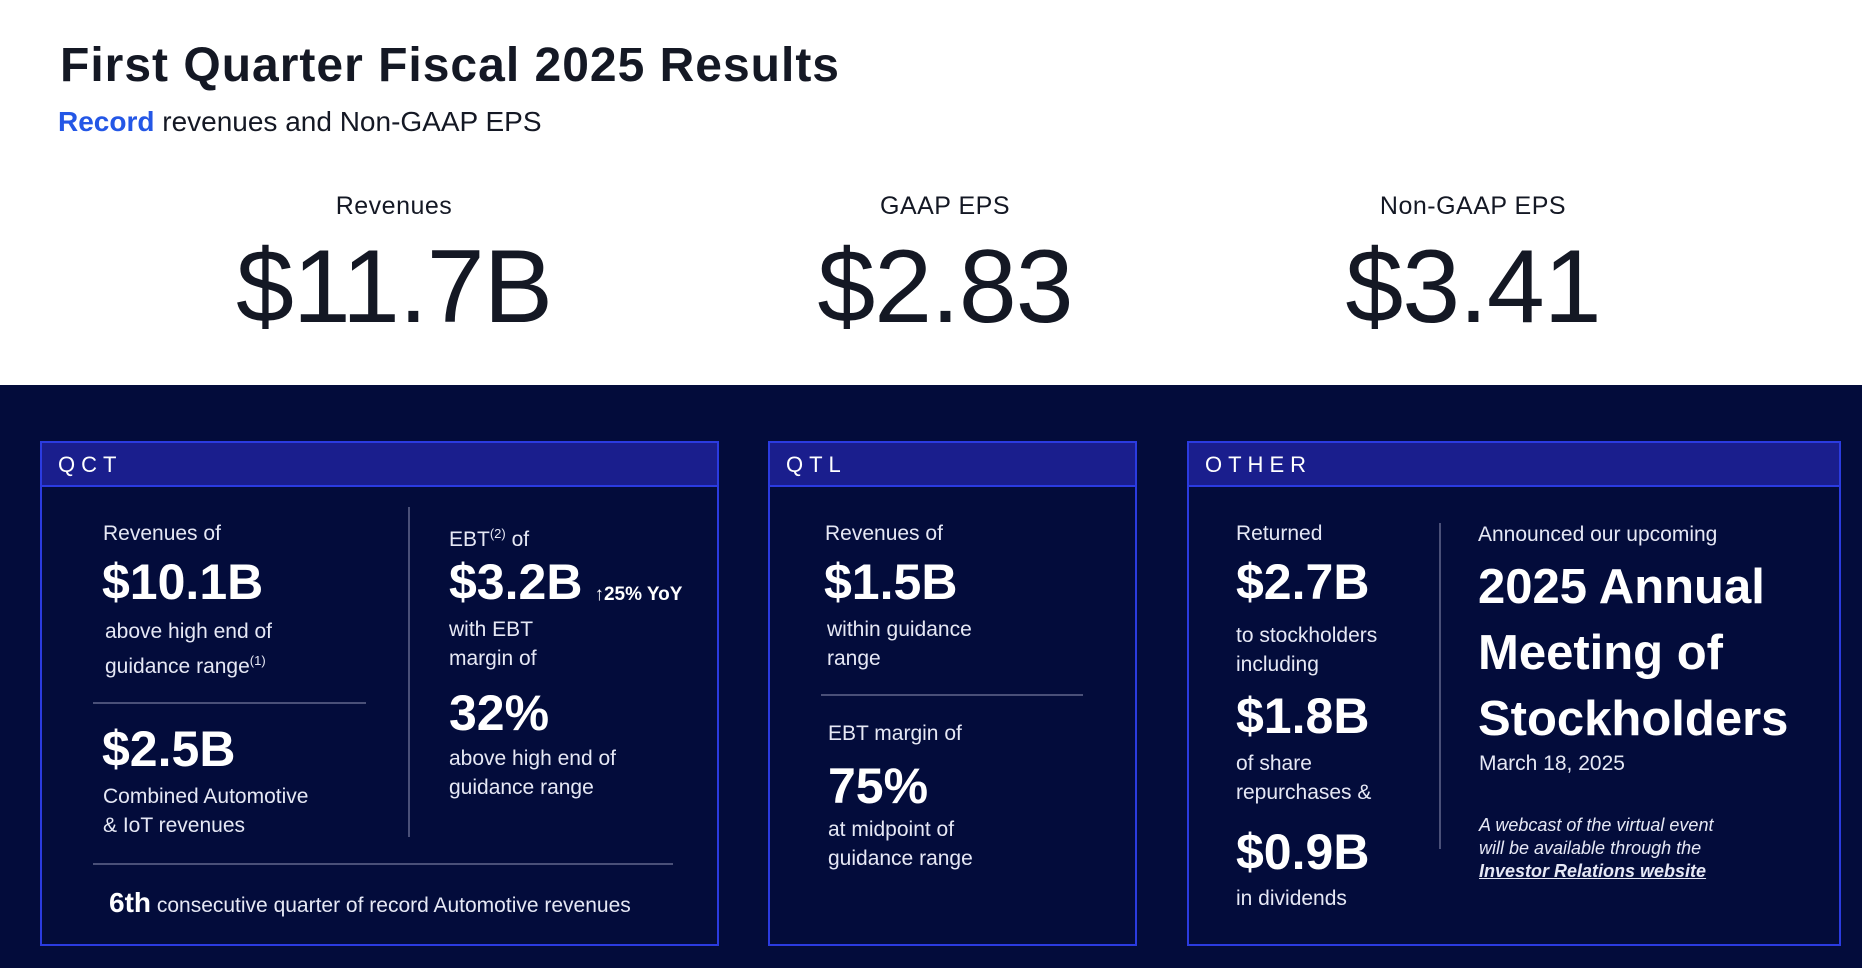 This screenshot has height=968, width=1862. Describe the element at coordinates (878, 786) in the screenshot. I see `qtl-ebt-margin-value: 75%` at that location.